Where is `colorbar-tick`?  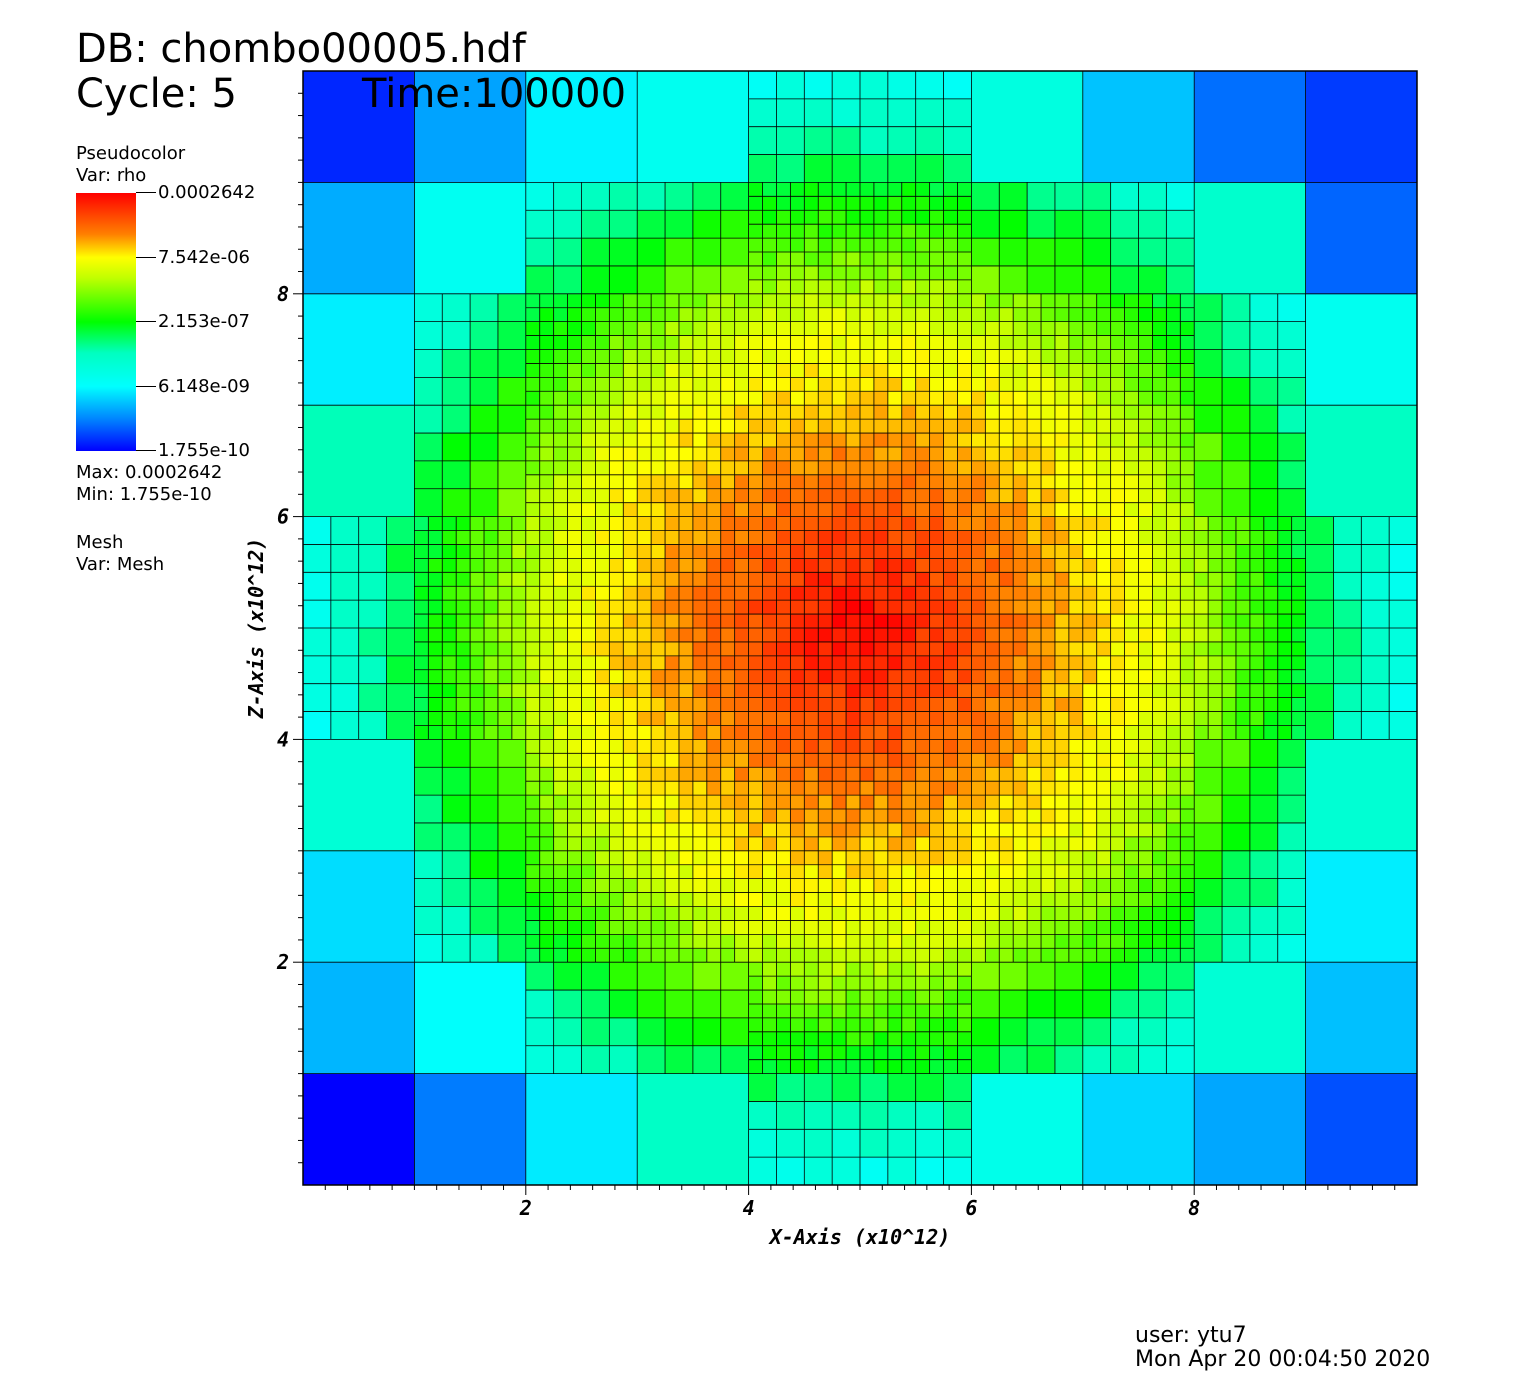
colorbar-tick is located at coordinates (146, 321).